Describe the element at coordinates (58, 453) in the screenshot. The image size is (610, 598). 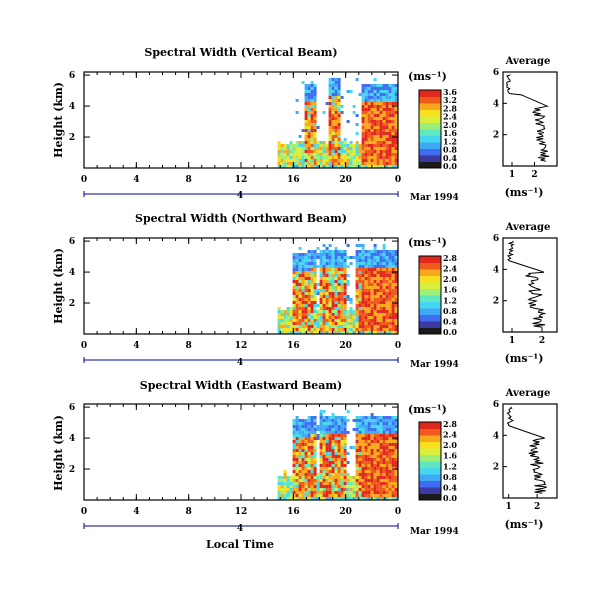
I see `y-axis-label: Height (km)` at that location.